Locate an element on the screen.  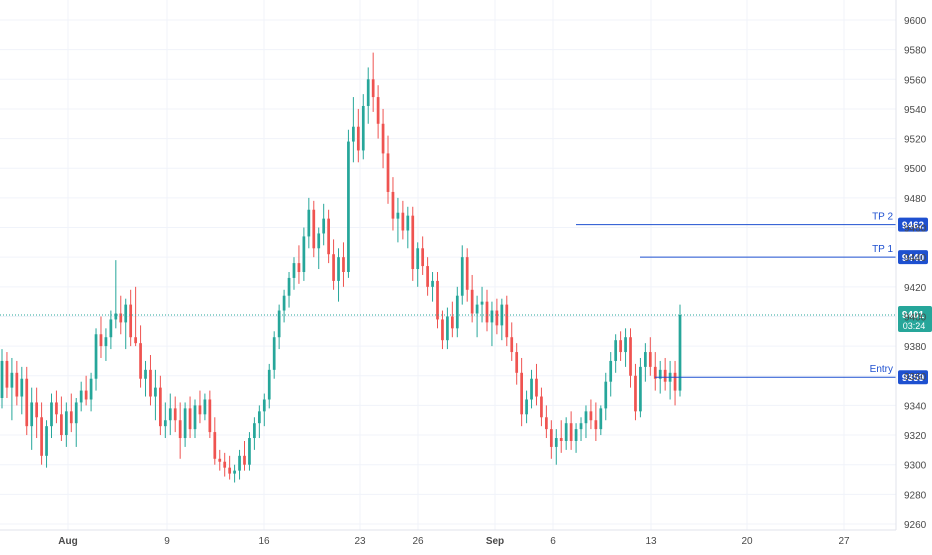
y-tick-label: 9400 is located at coordinates (915, 317).